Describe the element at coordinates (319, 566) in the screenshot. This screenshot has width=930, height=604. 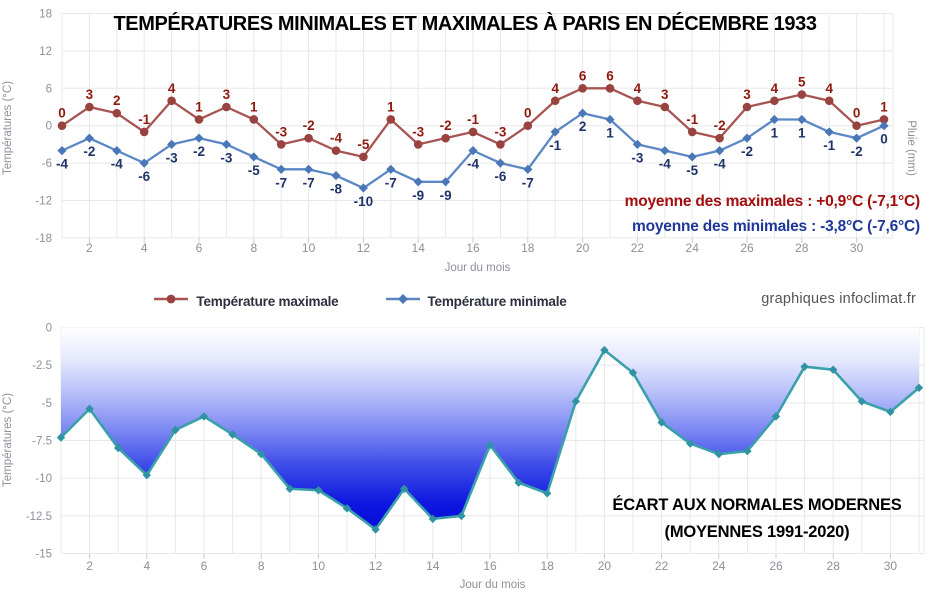
I see `svg-text: 10` at that location.